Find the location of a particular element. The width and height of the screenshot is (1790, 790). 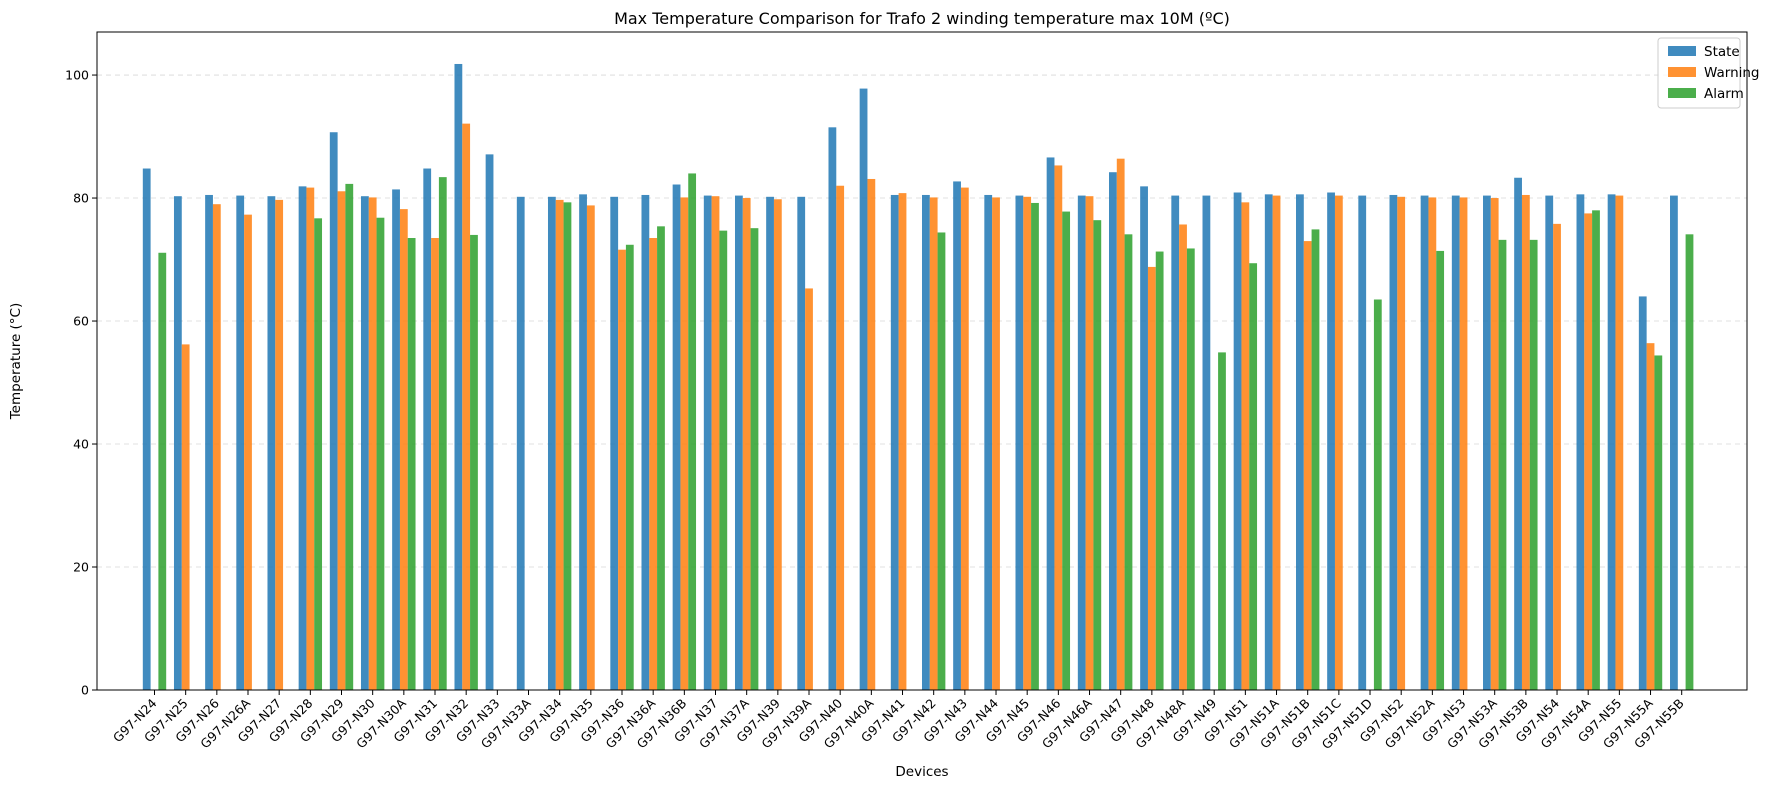

legend-swatch-warning is located at coordinates (1682, 72).